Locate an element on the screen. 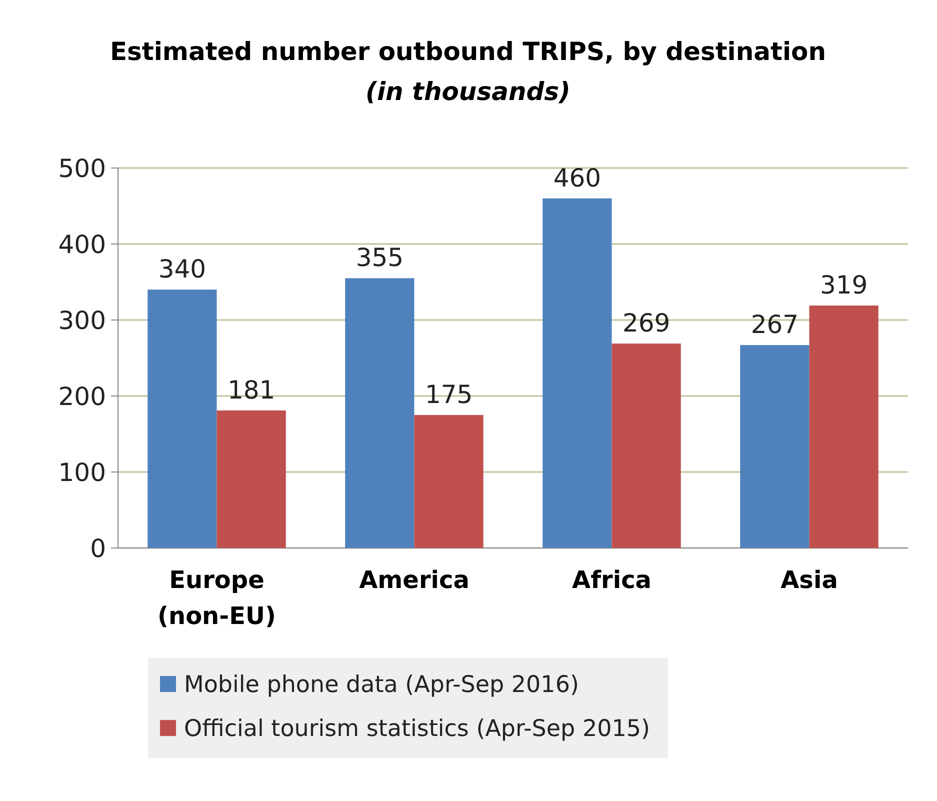  data-label: 269 is located at coordinates (646, 323).